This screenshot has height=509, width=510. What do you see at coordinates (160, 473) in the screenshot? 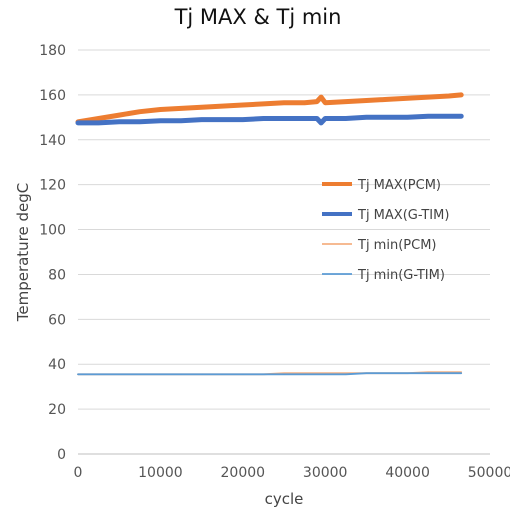
I see `x-tick-label: 10000` at bounding box center [160, 473].